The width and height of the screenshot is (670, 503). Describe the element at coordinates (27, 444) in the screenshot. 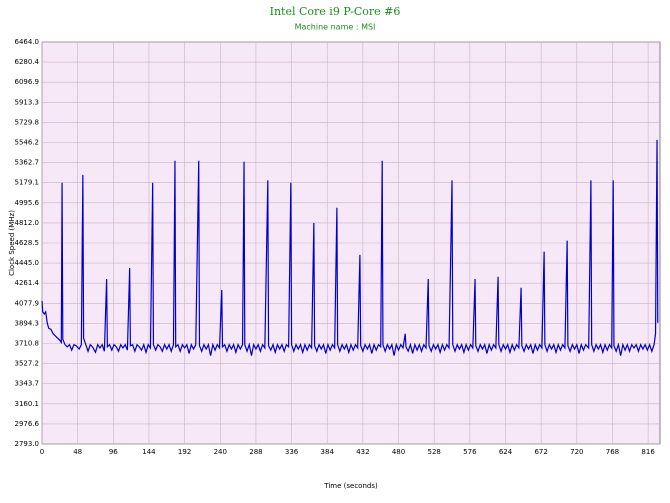

I see `y-tick-label: 2793.0` at that location.